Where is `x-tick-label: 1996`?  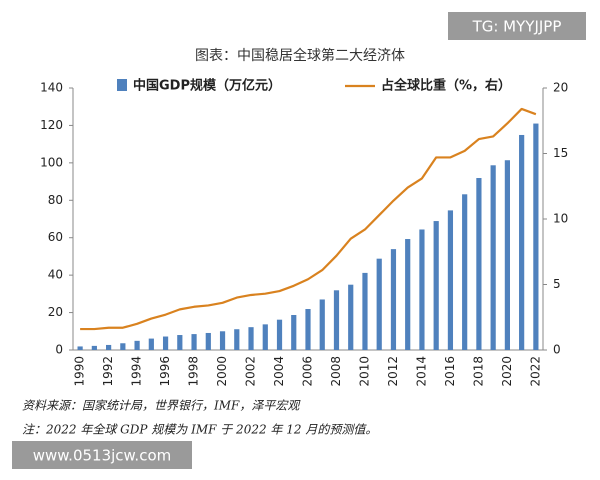 x-tick-label: 1996 is located at coordinates (165, 371).